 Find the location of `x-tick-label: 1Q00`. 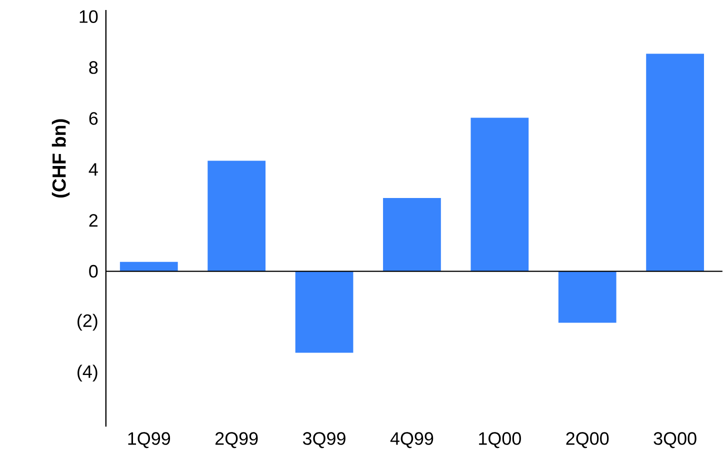

x-tick-label: 1Q00 is located at coordinates (500, 440).